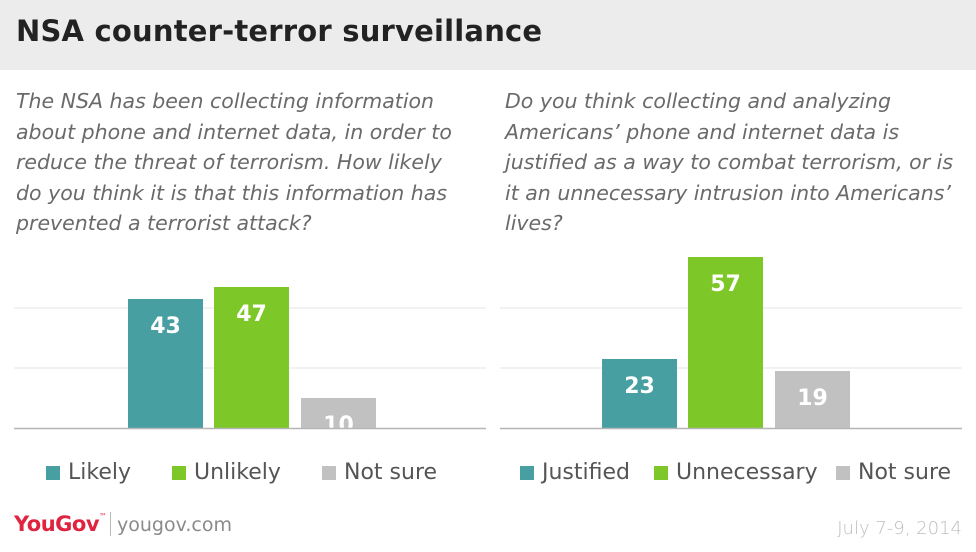 This screenshot has height=552, width=976. I want to click on bar-justified-right, so click(639, 393).